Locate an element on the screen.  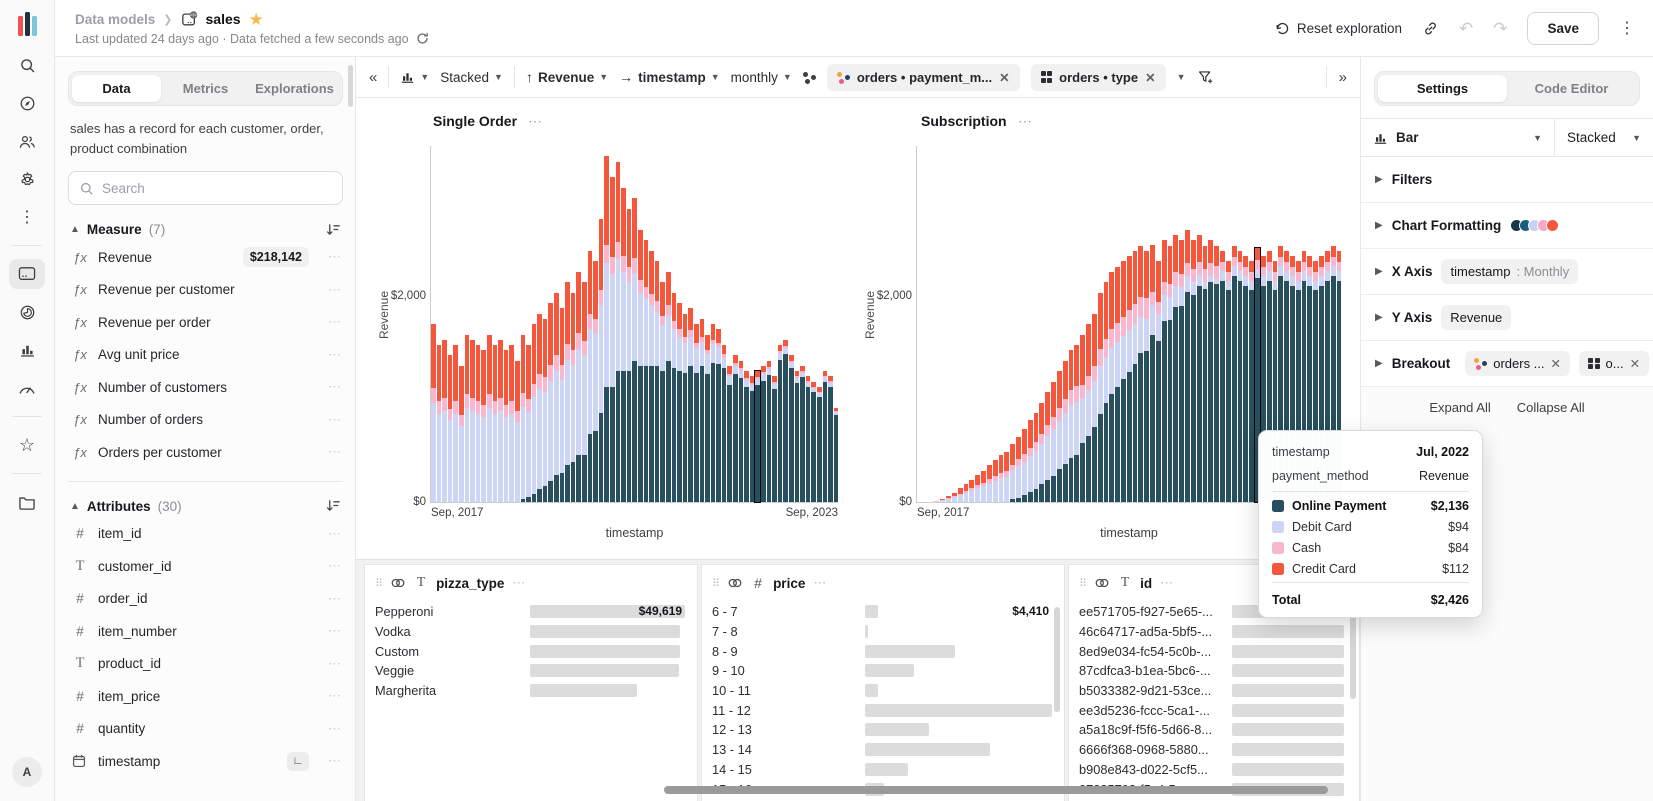
reset-exploration-button: Reset exploration is located at coordinates (1338, 28).